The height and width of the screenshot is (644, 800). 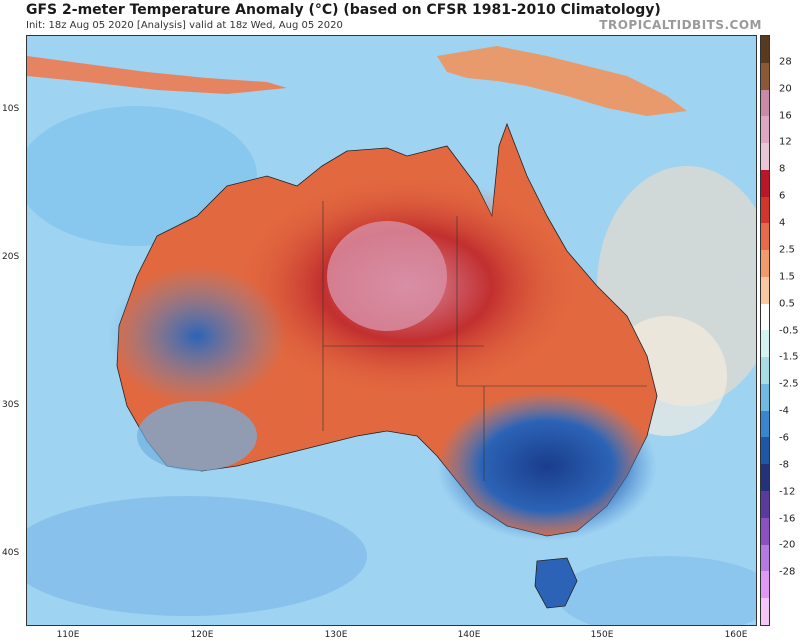 I want to click on lon-label: 110E, so click(x=68, y=635).